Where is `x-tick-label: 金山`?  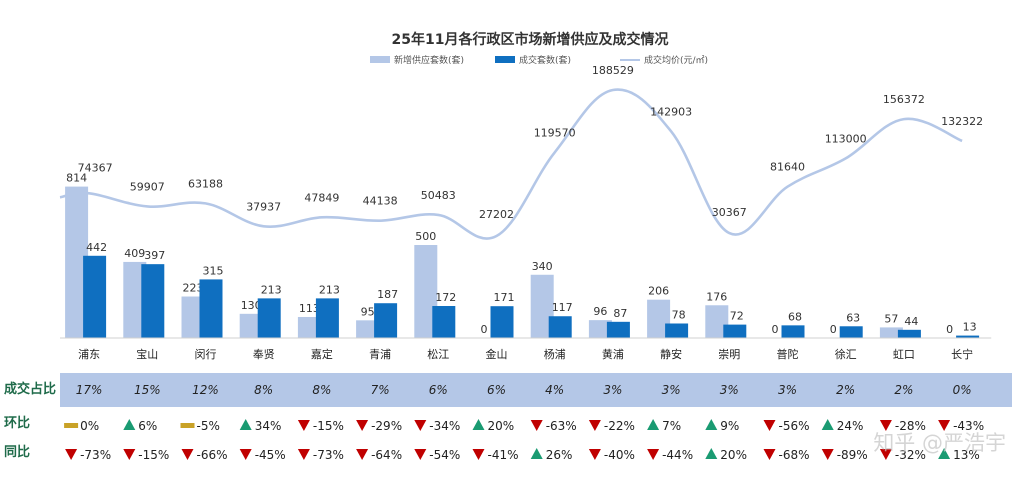
x-tick-label: 金山 is located at coordinates (497, 354).